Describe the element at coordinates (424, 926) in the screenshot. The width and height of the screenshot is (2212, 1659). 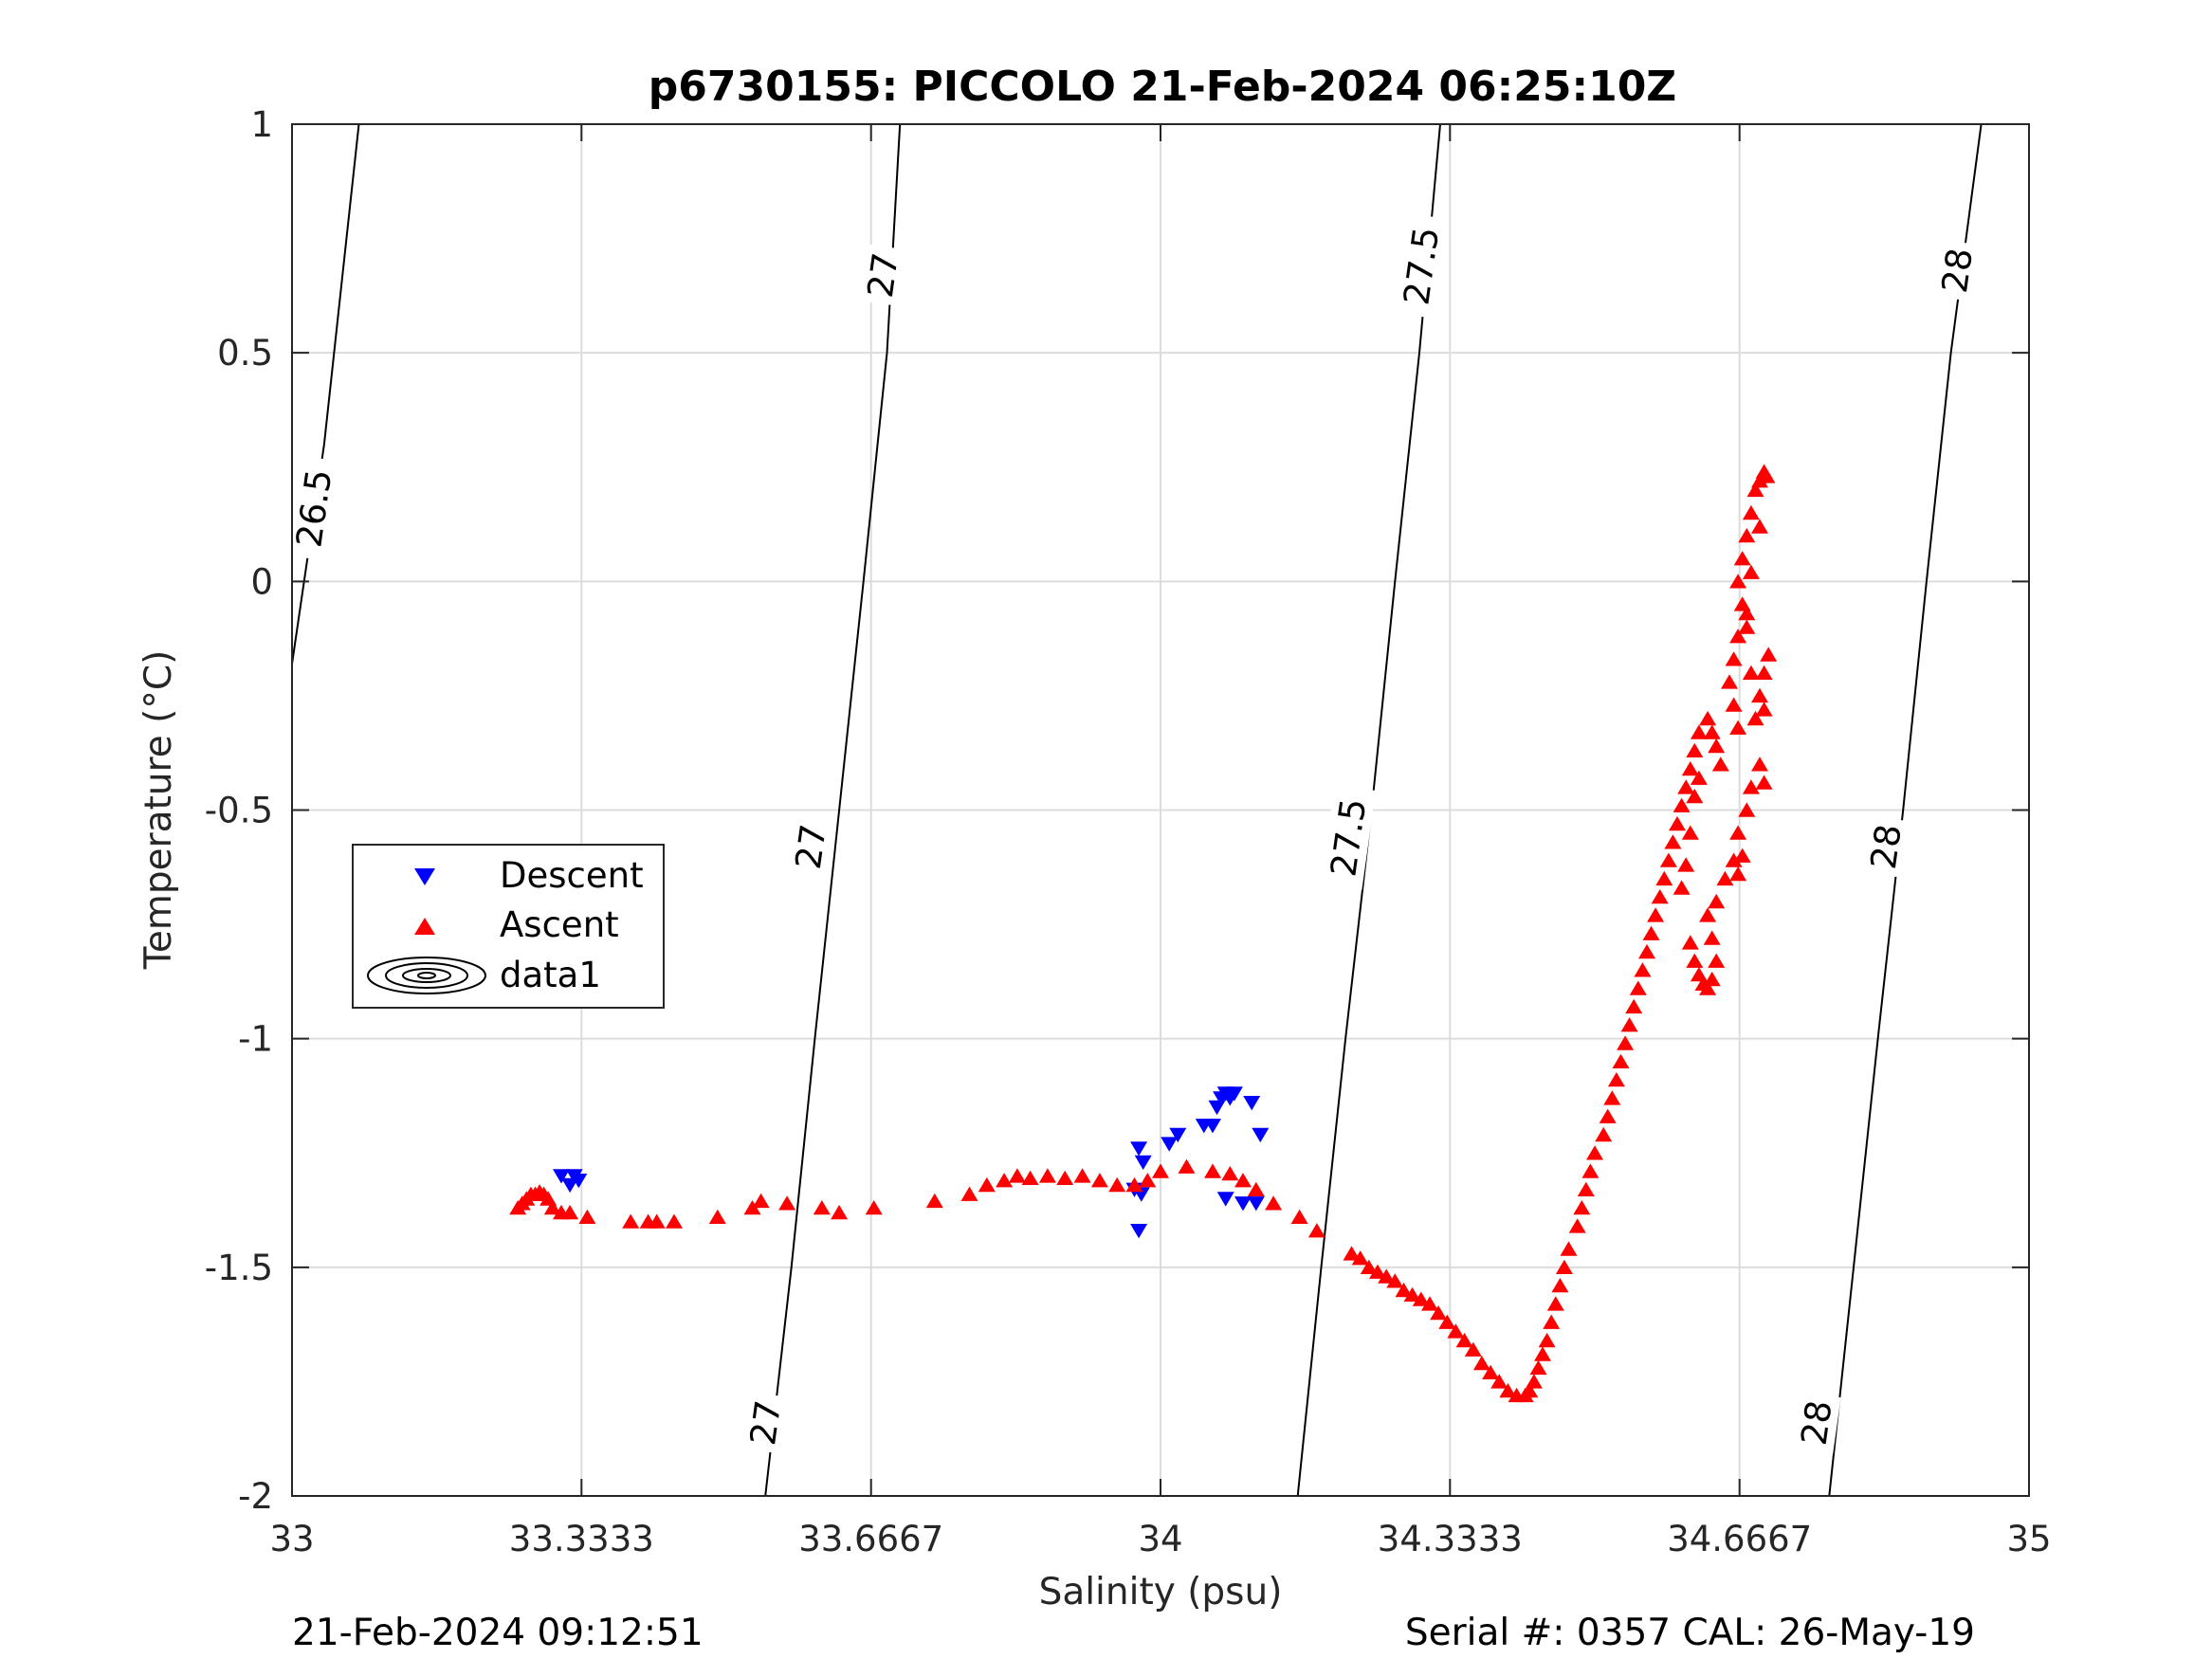
I see `legend-ascent-marker` at that location.